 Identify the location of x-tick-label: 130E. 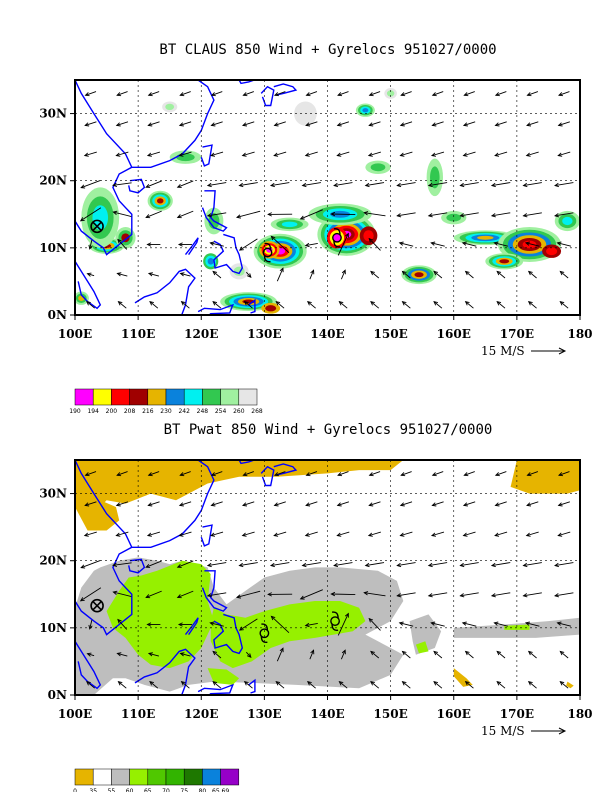
(264, 714).